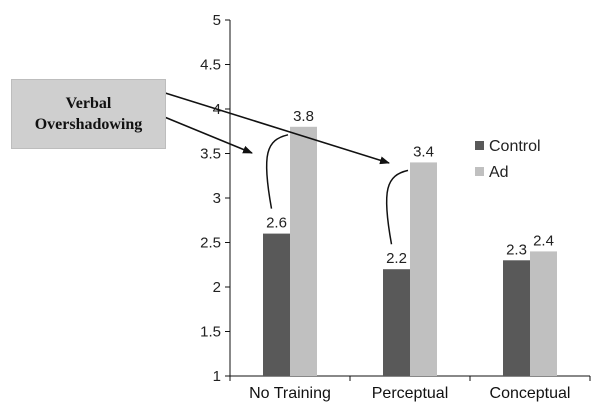 The width and height of the screenshot is (595, 406). I want to click on overshadowing-brackets, so click(337, 189).